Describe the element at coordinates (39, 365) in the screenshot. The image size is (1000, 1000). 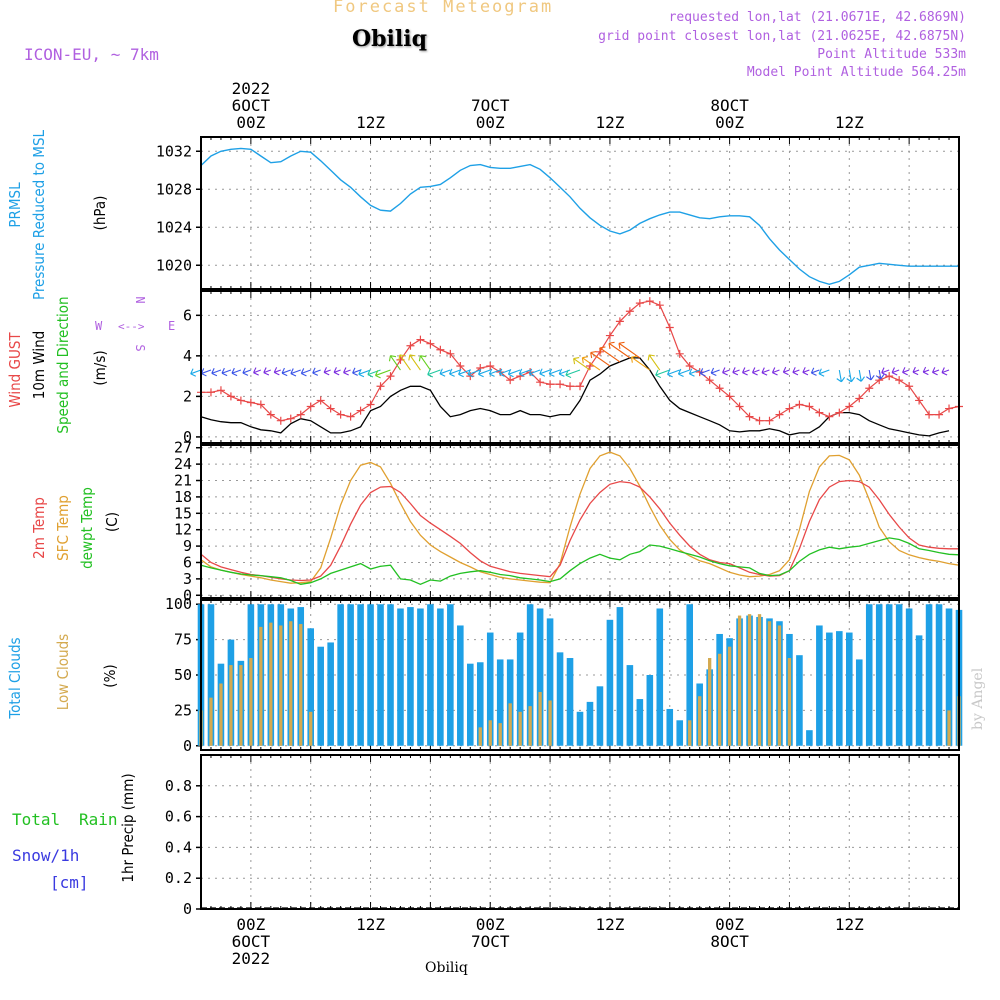
I see `wind-legend: 10m Wind` at that location.